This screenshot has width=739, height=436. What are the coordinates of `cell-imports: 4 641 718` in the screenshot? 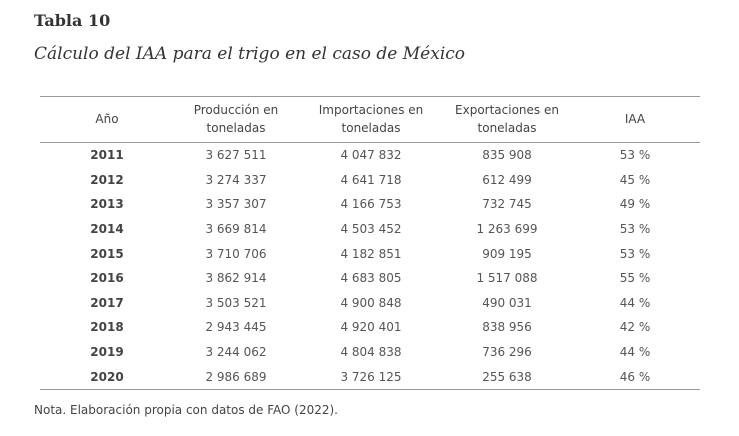 It's located at (371, 179).